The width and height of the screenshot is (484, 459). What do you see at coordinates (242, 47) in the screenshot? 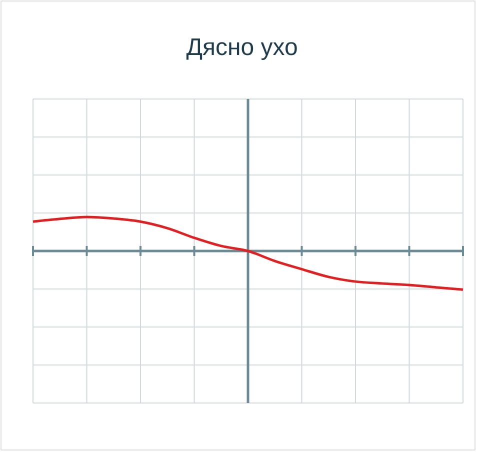
I see `chart-title: Дясно ухо` at bounding box center [242, 47].